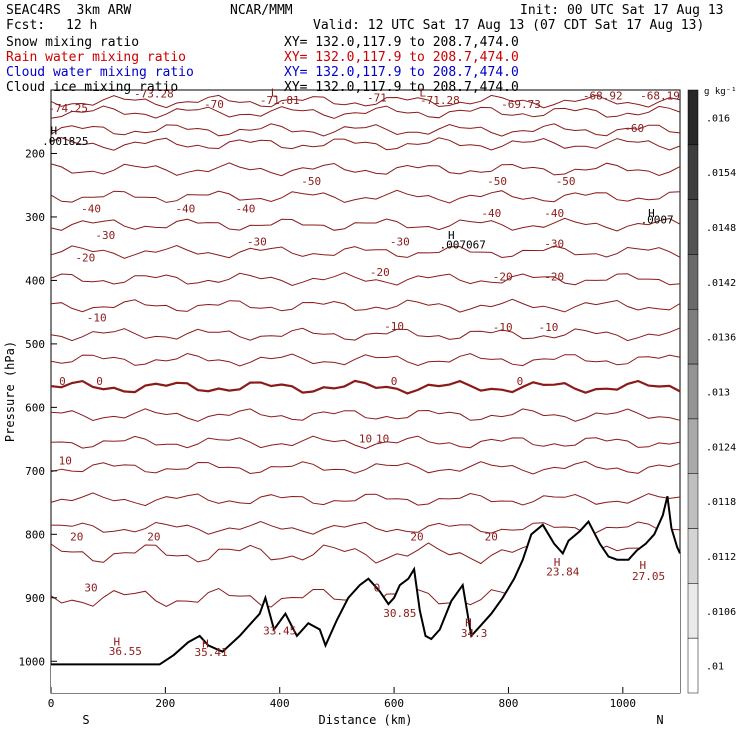  Describe the element at coordinates (399, 613) in the screenshot. I see `contour-label: 30.85` at that location.